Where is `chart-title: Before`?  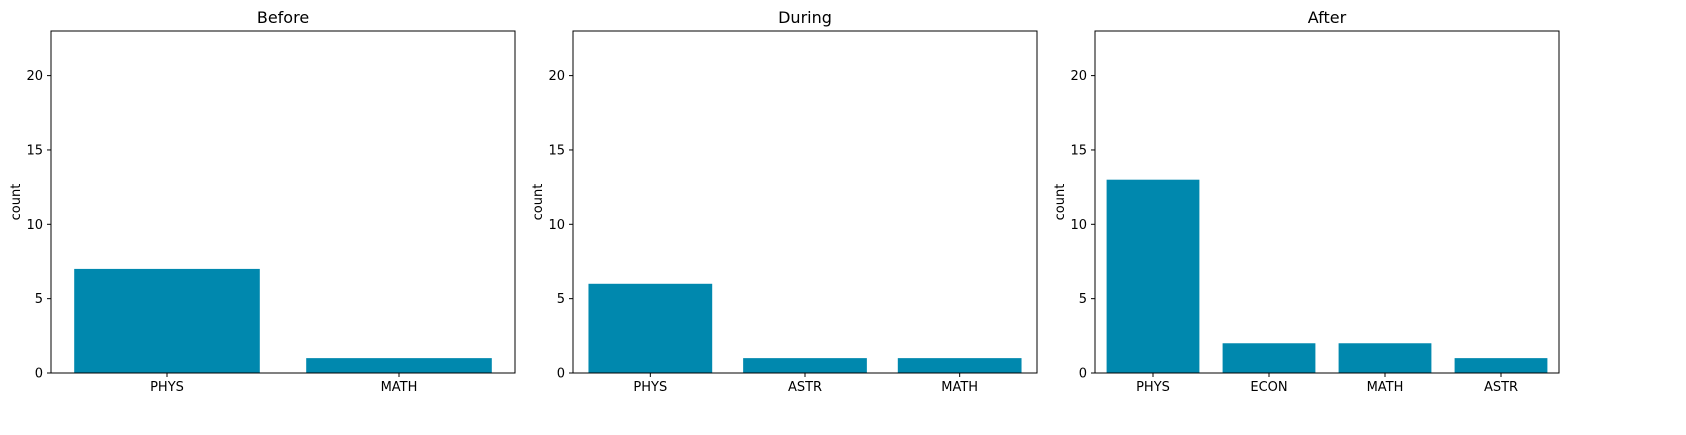
chart-title: Before is located at coordinates (283, 17).